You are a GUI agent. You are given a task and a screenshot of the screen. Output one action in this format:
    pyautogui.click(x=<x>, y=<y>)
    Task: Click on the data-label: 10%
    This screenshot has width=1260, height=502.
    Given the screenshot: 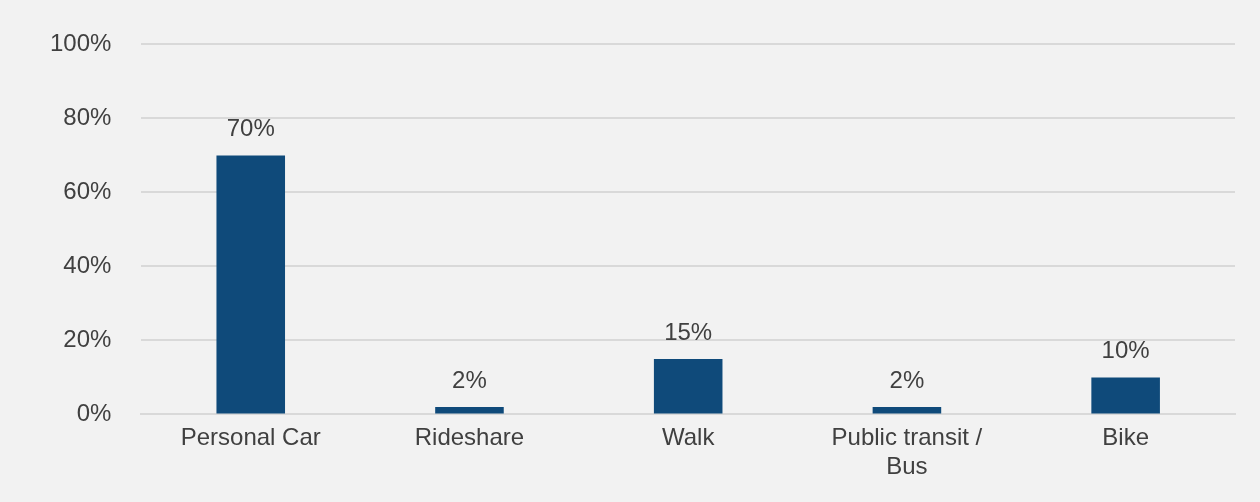 What is the action you would take?
    pyautogui.click(x=1125, y=350)
    